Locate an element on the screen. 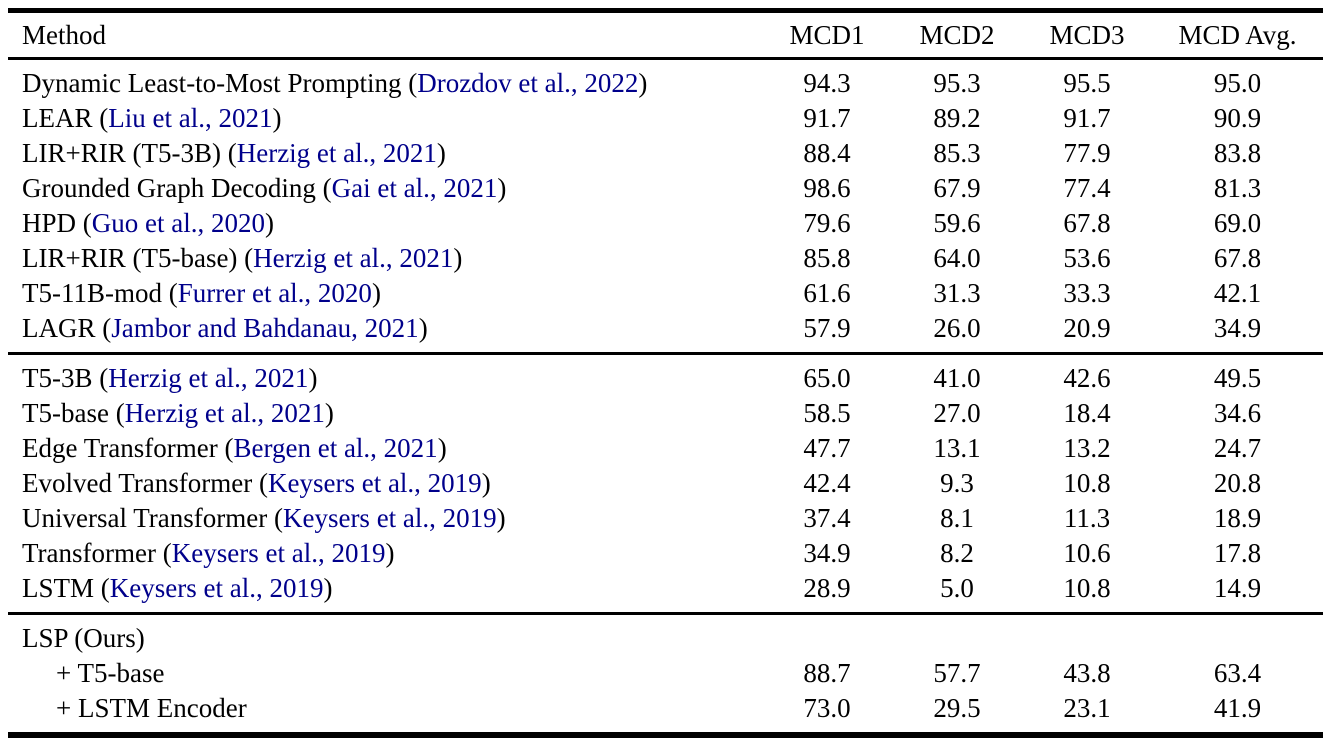 The height and width of the screenshot is (741, 1331). method-name: Grounded Graph Decoding is located at coordinates (169, 188).